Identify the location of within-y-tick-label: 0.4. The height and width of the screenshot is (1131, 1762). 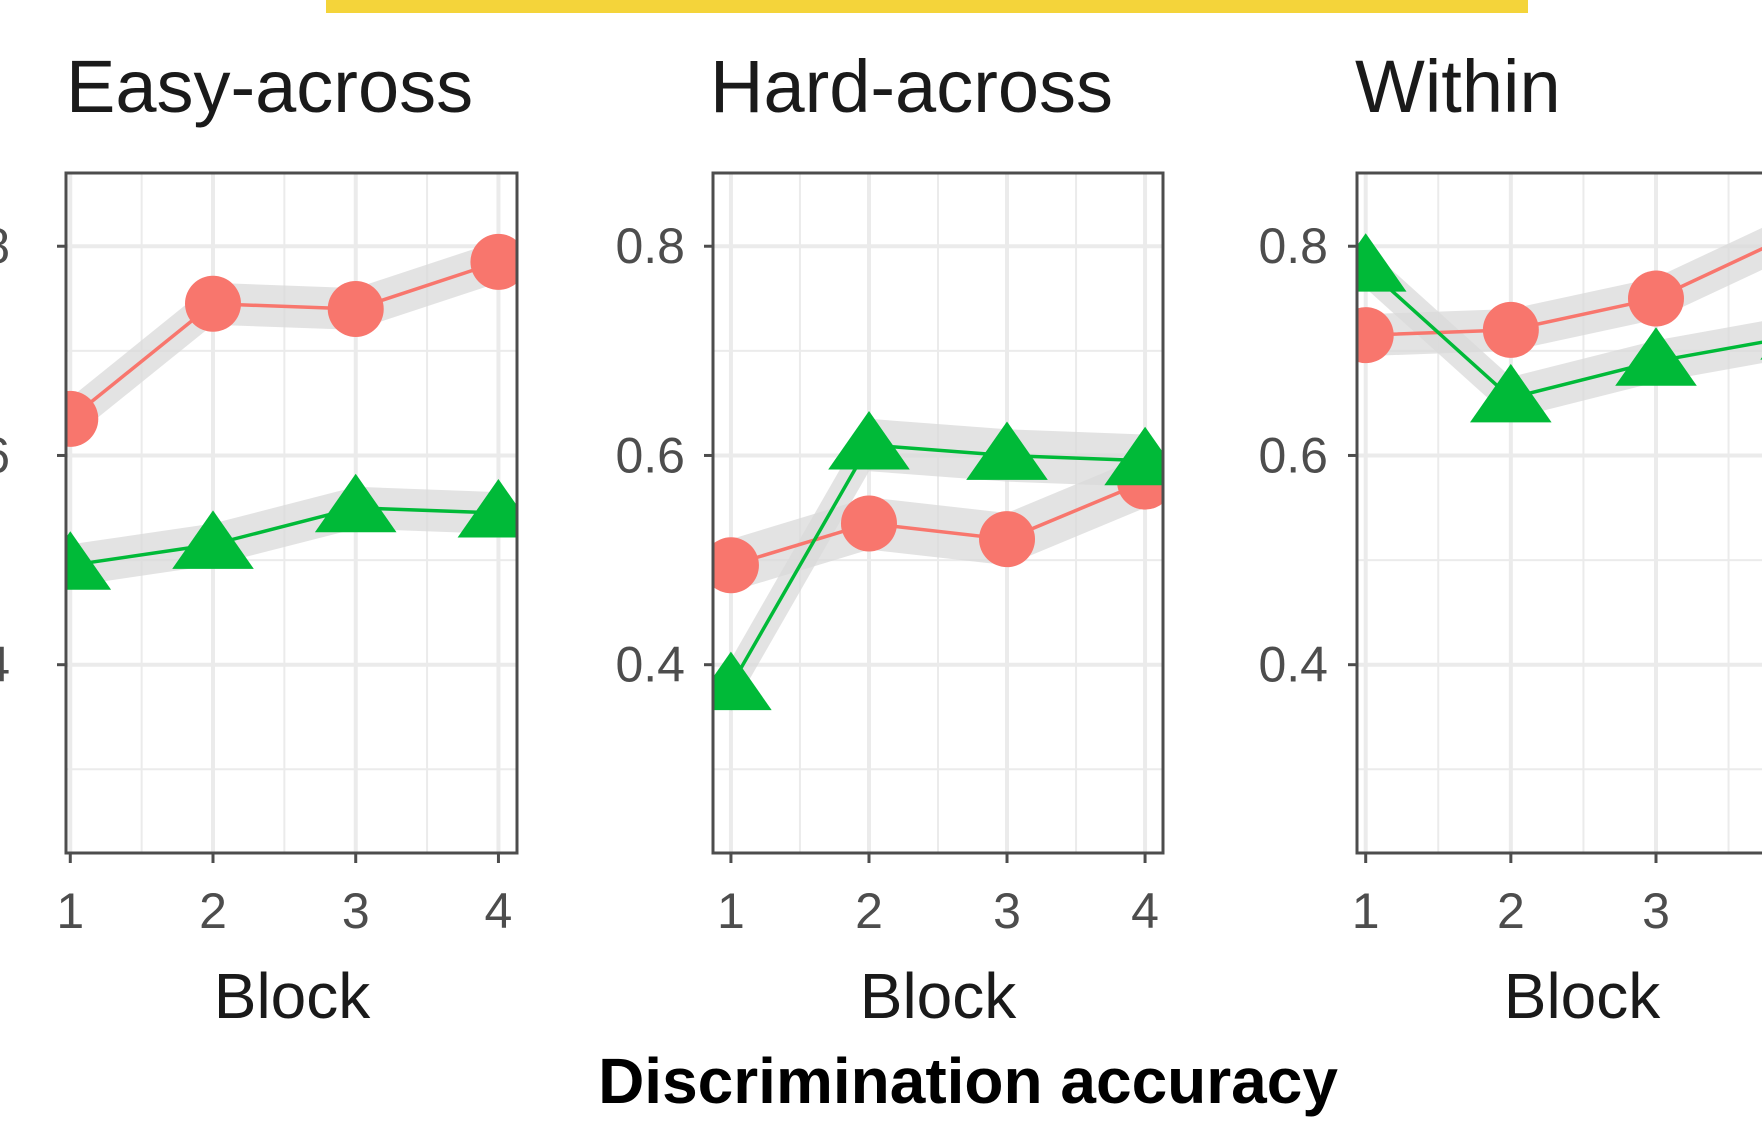
(1293, 665).